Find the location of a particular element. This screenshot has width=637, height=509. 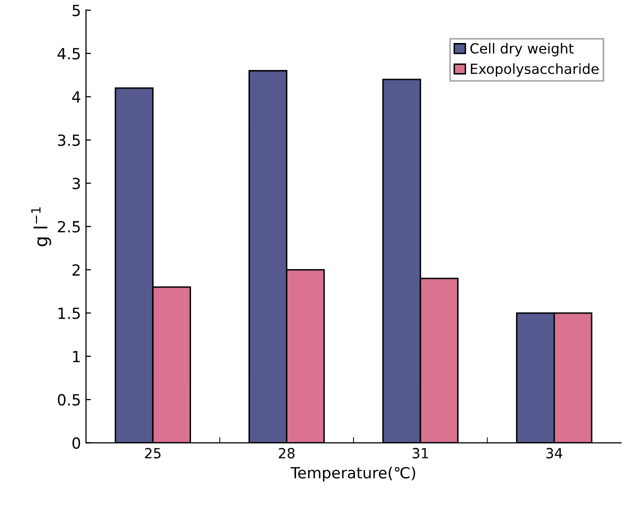

y-axis-title: g l$^{−1}$ is located at coordinates (41, 226).